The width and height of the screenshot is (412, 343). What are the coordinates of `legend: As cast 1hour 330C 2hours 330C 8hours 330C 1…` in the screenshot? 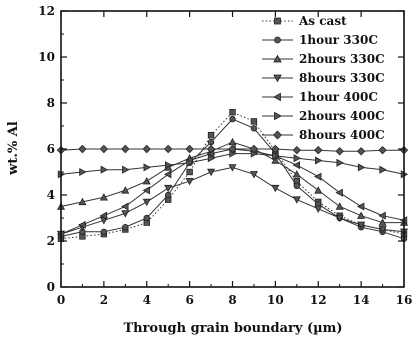 It's located at (323, 78).